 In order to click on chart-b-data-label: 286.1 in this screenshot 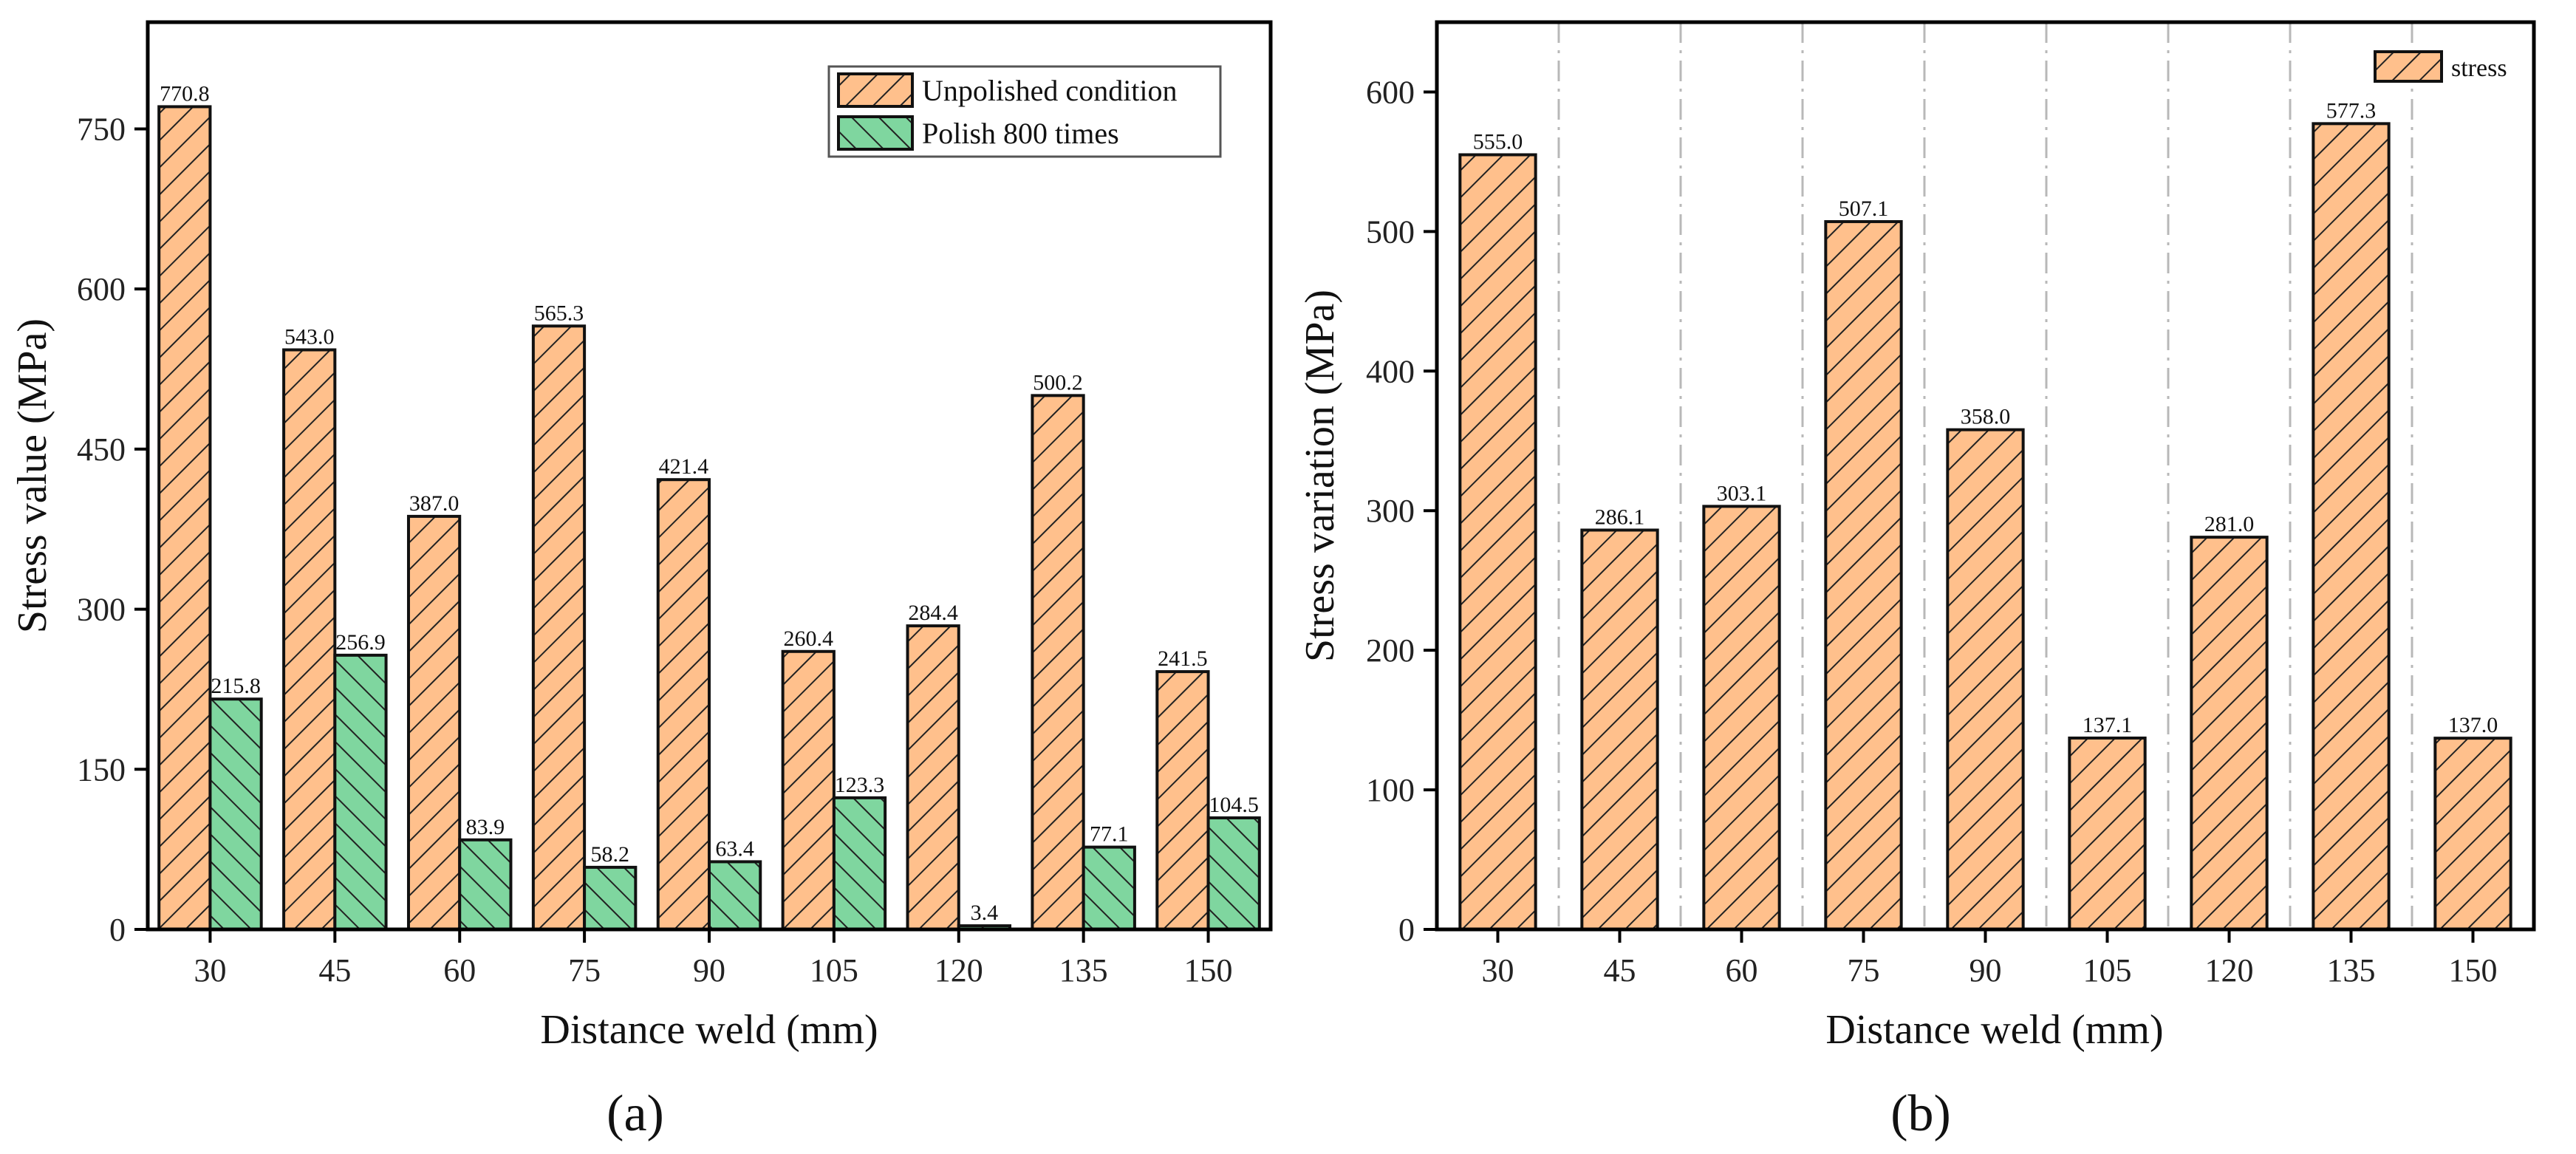, I will do `click(1620, 517)`.